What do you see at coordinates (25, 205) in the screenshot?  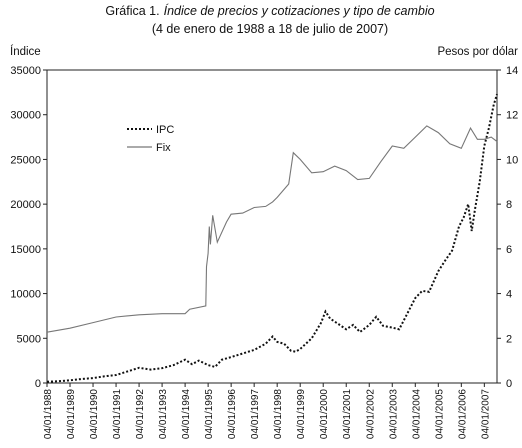 I see `y-left-tick-label: 20000` at bounding box center [25, 205].